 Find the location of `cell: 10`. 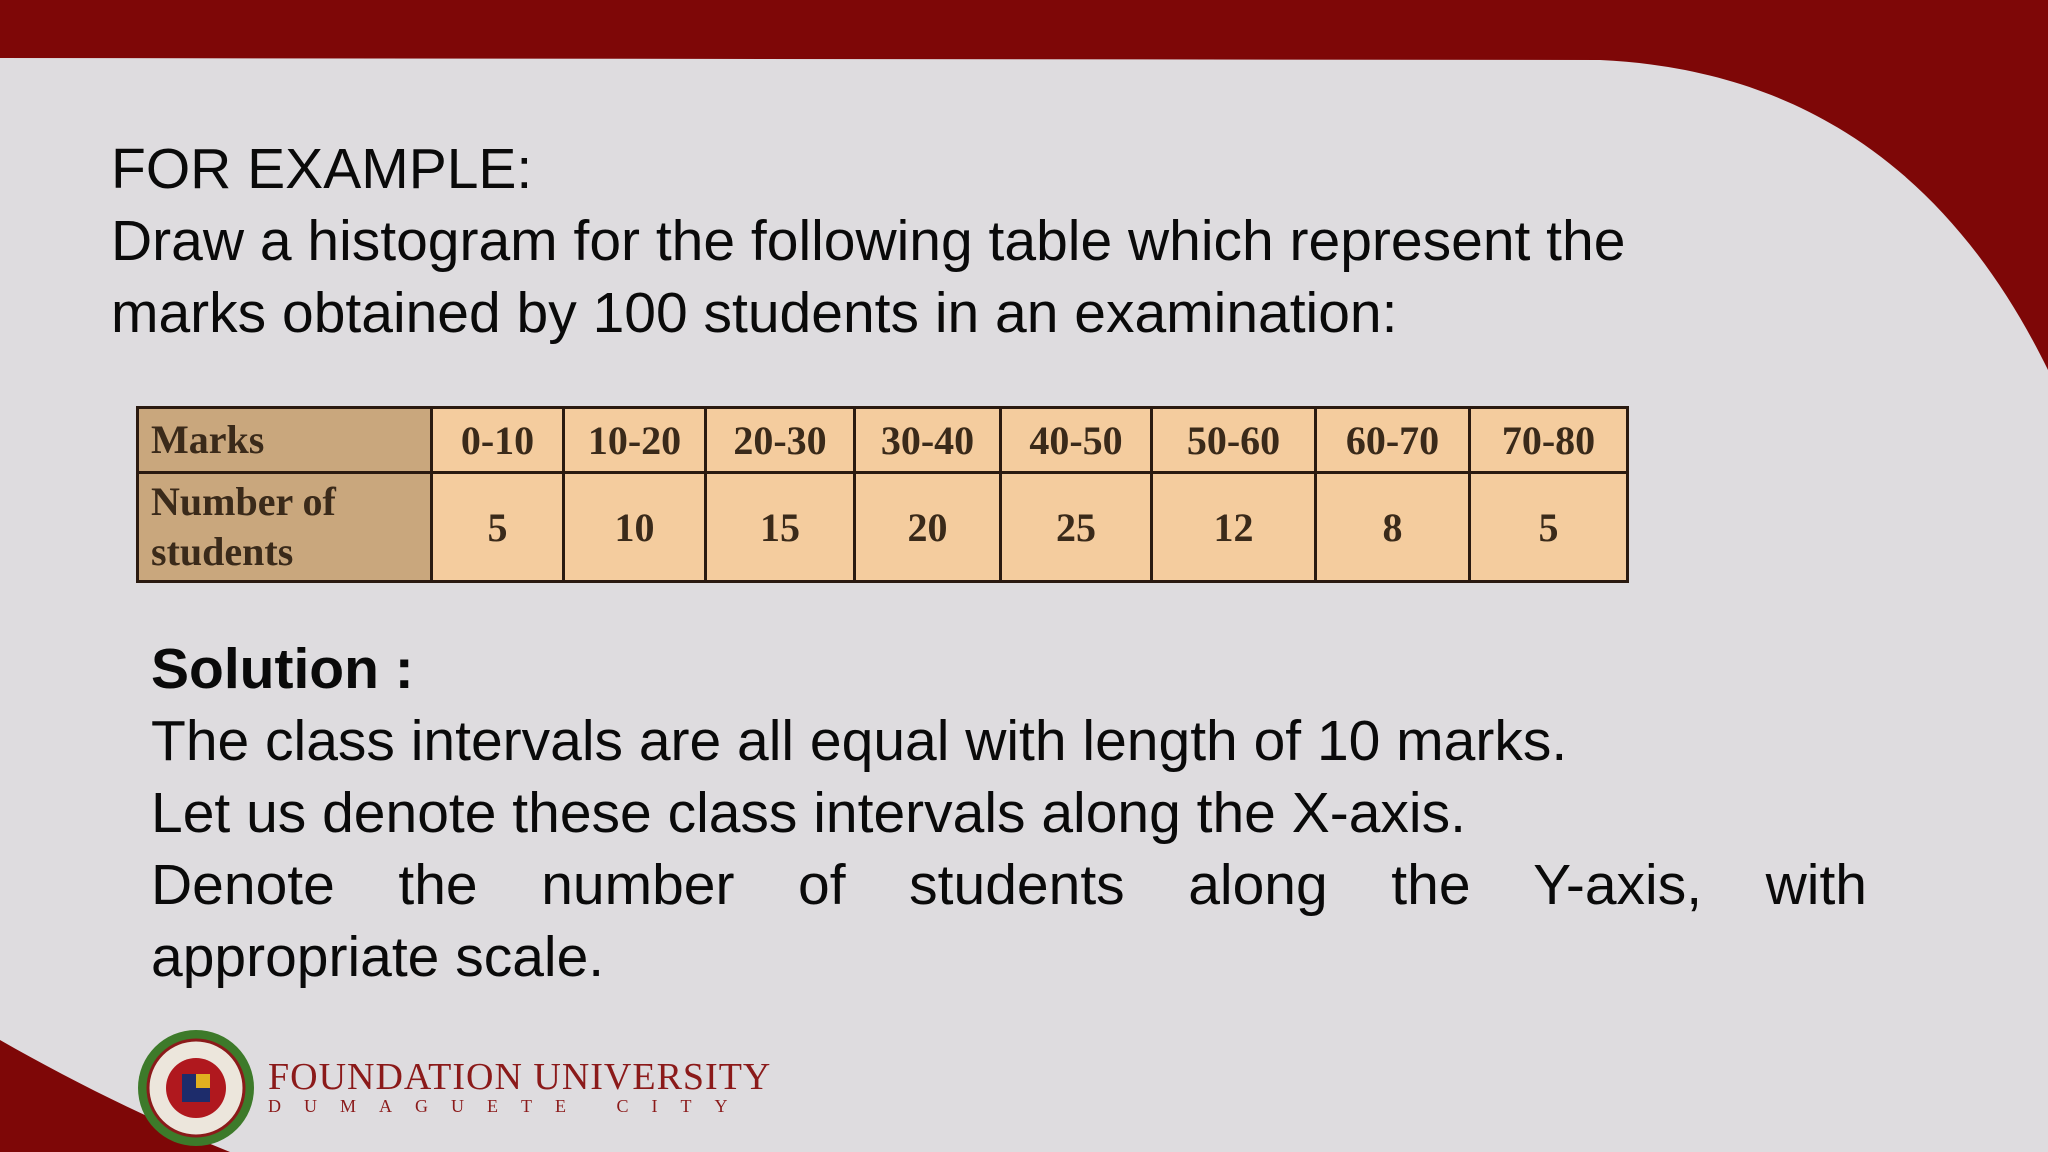

cell: 10 is located at coordinates (634, 527).